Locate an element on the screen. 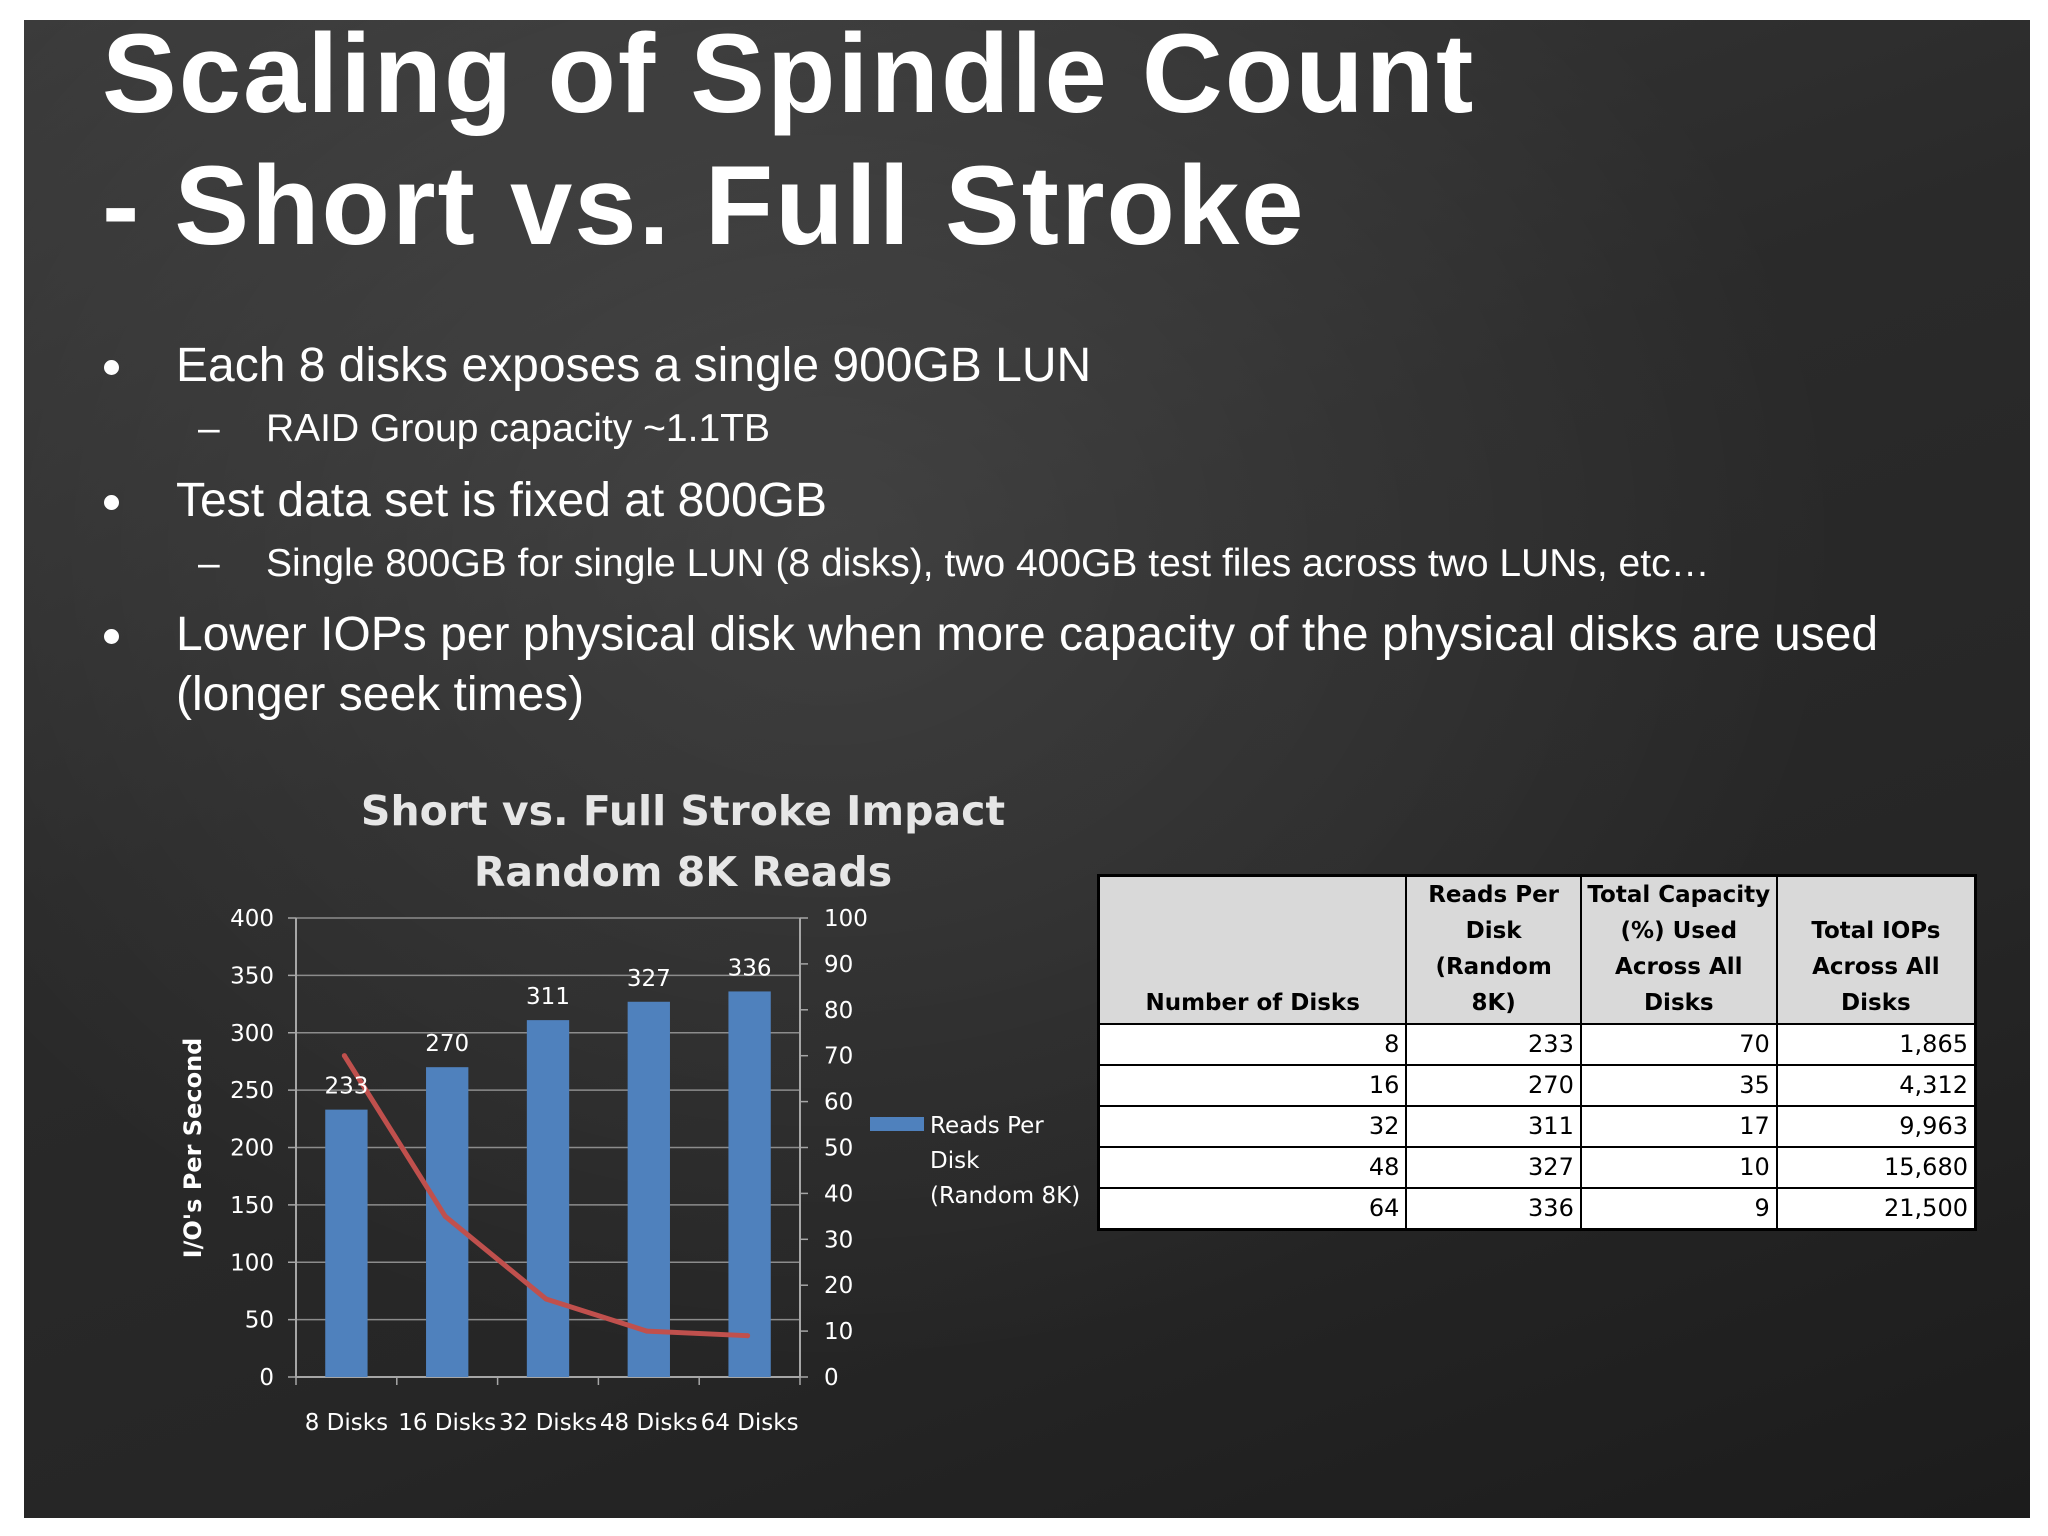 The width and height of the screenshot is (2048, 1536). table-cell: 16 is located at coordinates (1252, 1085).